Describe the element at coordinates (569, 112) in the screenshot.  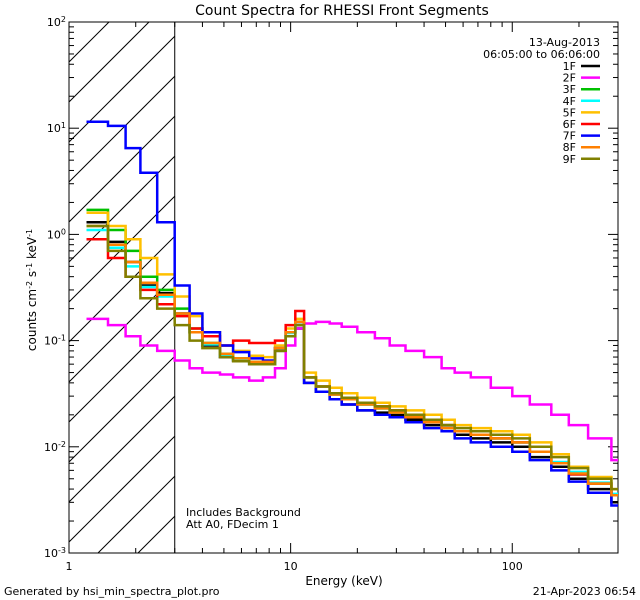
I see `legend-label: 5F` at that location.